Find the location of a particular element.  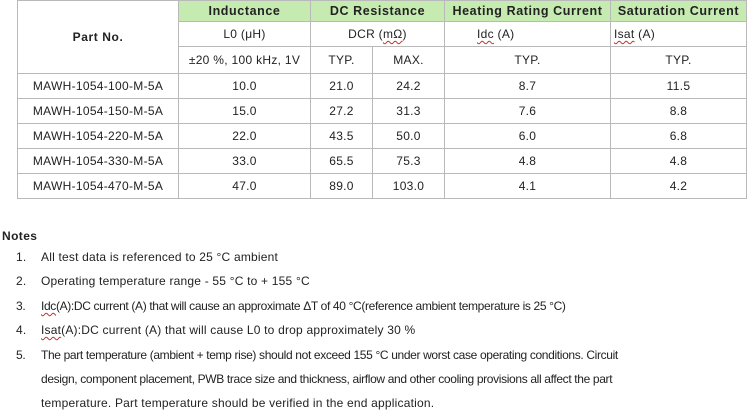

inductance-cell: 47.0 is located at coordinates (244, 186).